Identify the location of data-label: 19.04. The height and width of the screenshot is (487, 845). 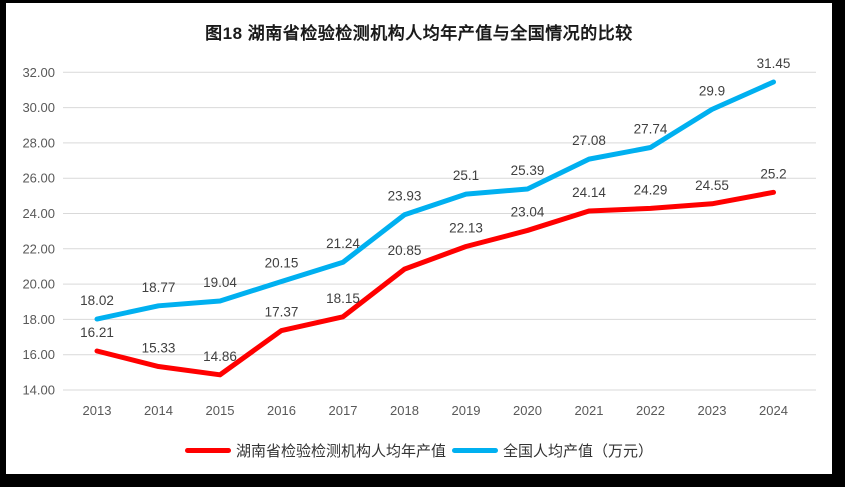
(220, 282).